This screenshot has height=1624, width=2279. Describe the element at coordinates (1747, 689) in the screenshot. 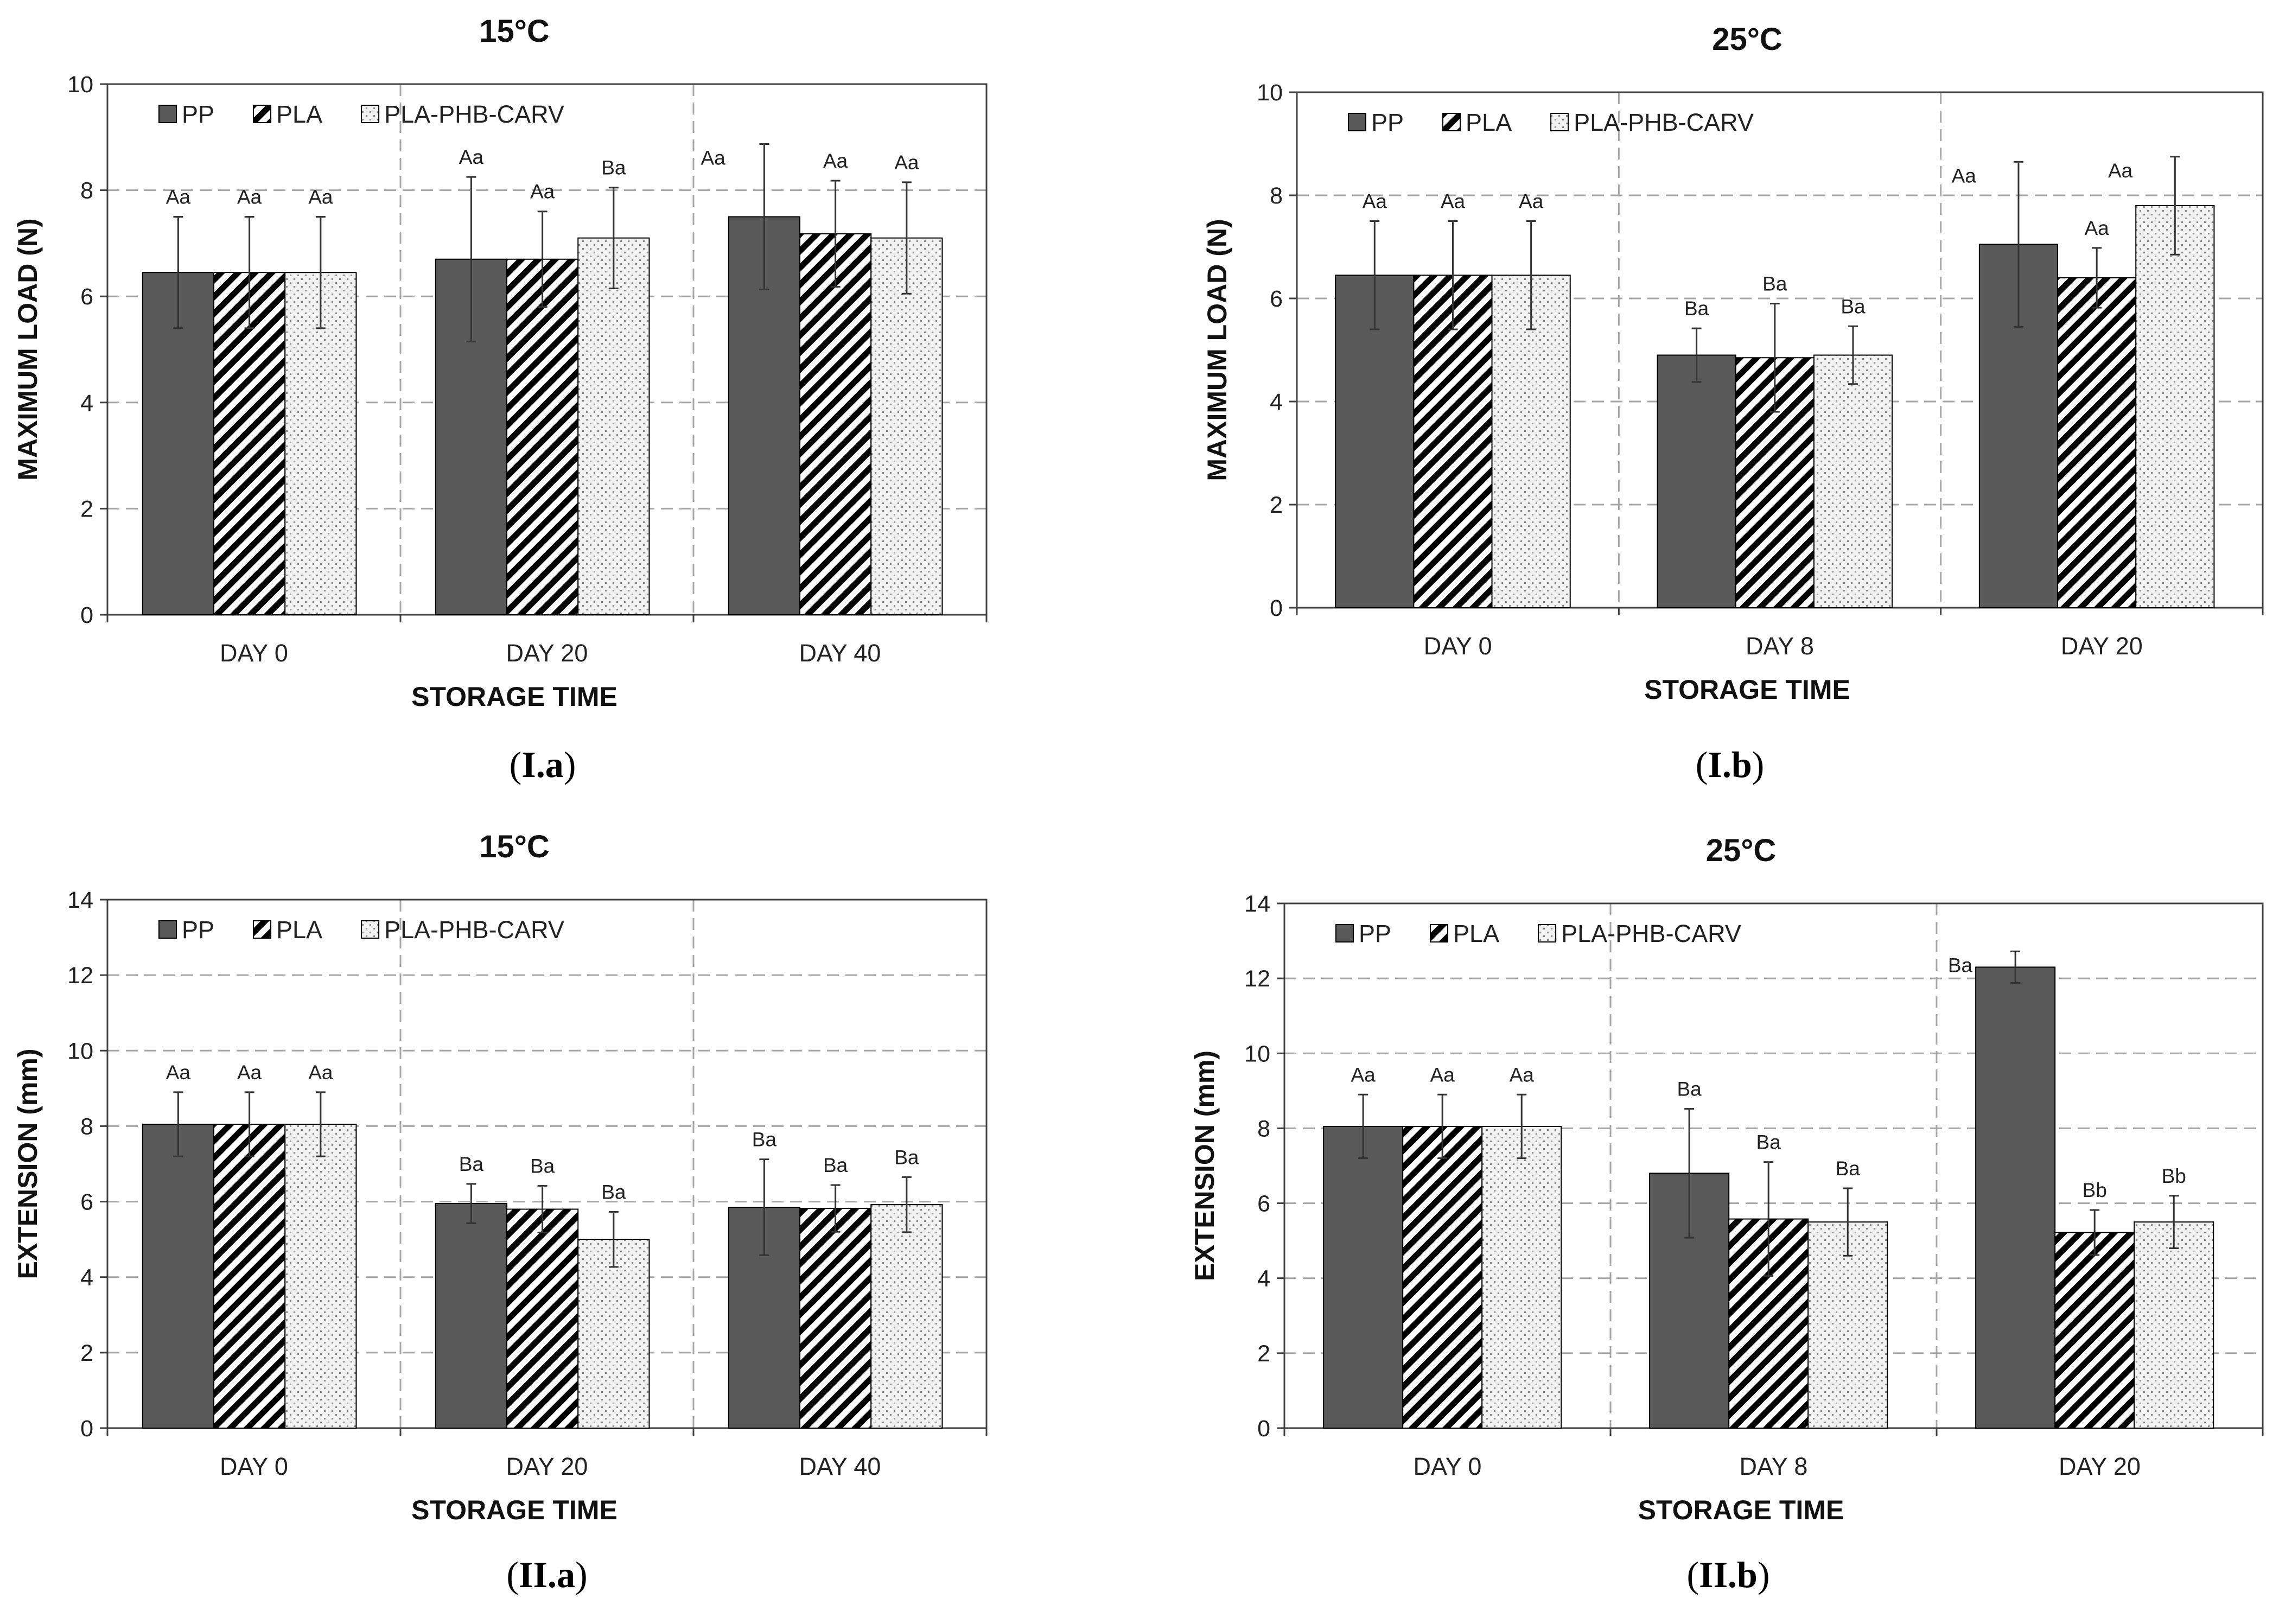

I see `x-axis-label: STORAGE TIME` at that location.